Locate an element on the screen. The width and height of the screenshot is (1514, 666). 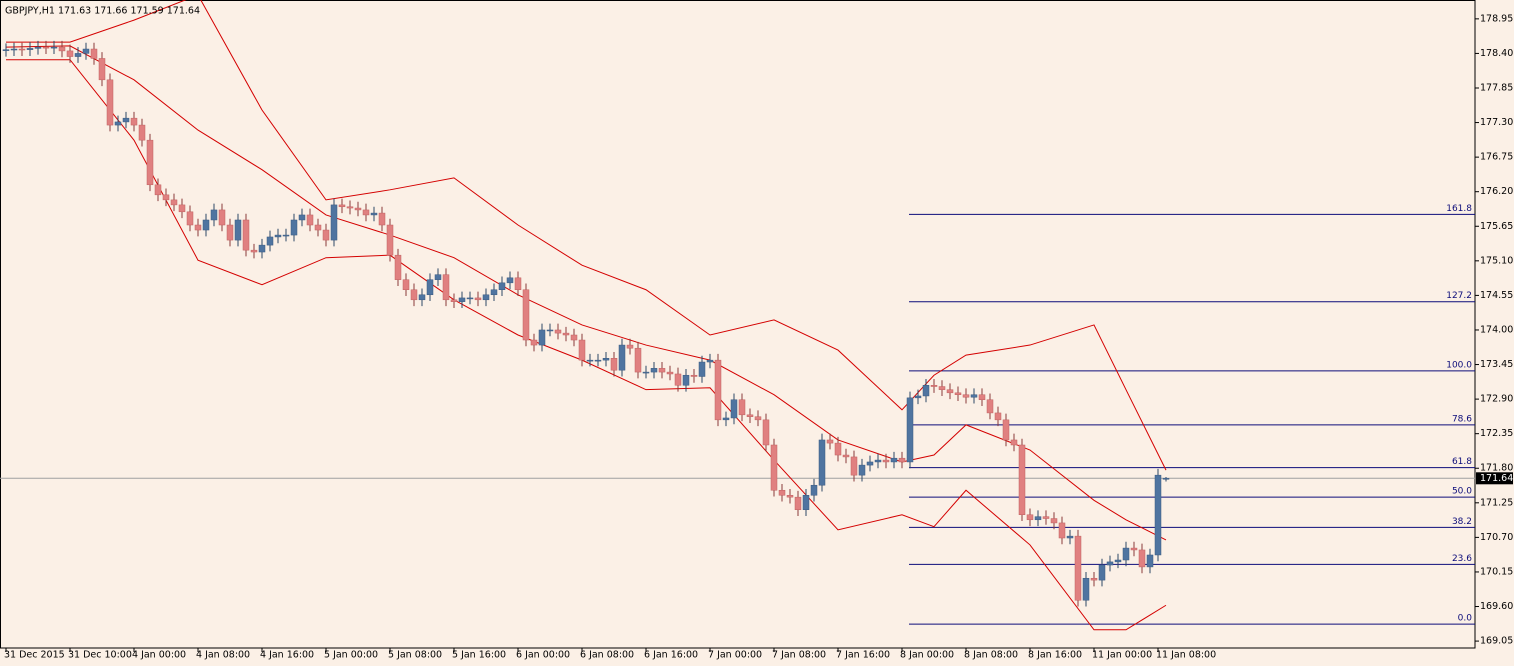
x-tick-label: 6 Jan 16:00 is located at coordinates (671, 655).